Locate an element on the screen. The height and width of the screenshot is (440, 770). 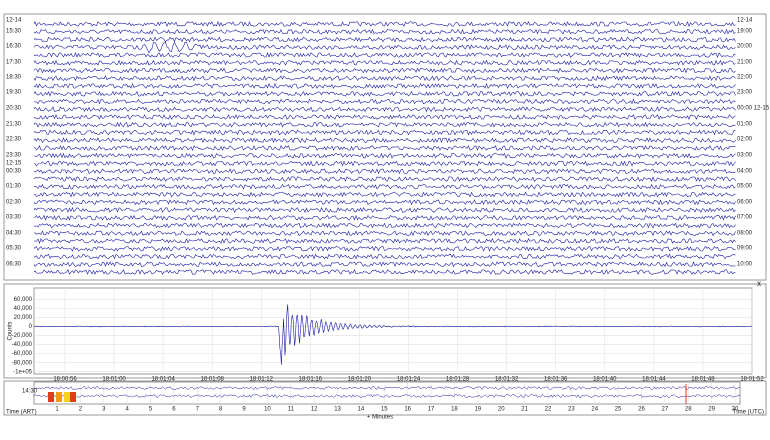
right-time-label: 03:00 is located at coordinates (745, 156).